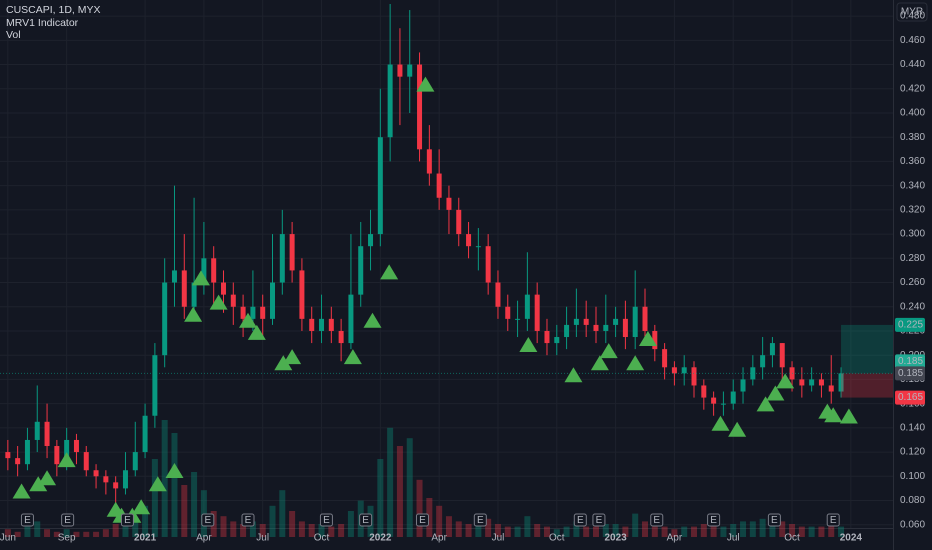 The image size is (932, 550). What do you see at coordinates (204, 538) in the screenshot?
I see `x-tick-label: Apr` at bounding box center [204, 538].